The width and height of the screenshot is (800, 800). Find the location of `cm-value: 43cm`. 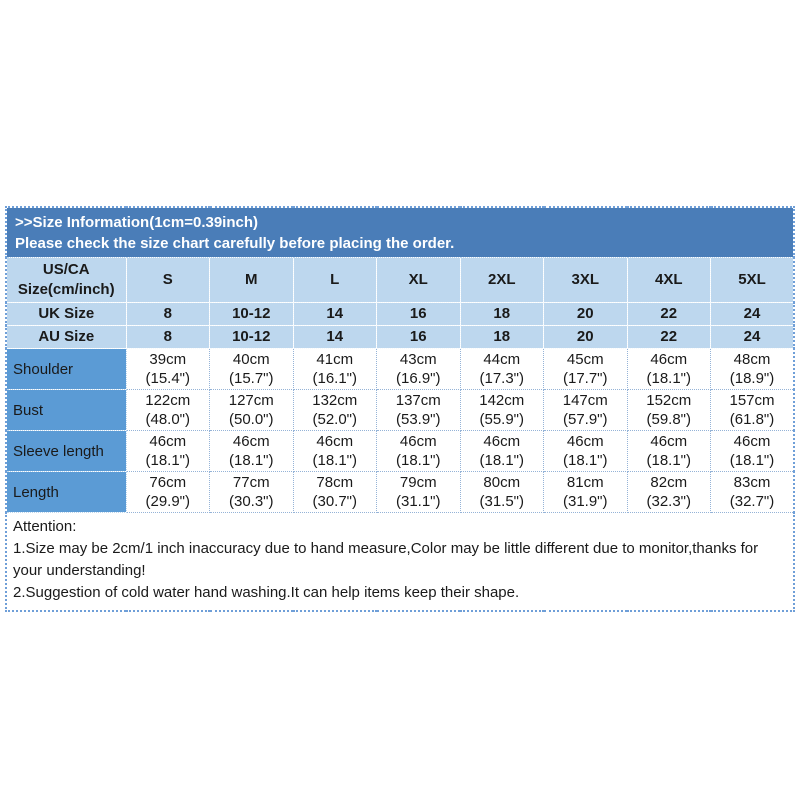

cm-value: 43cm is located at coordinates (418, 359).